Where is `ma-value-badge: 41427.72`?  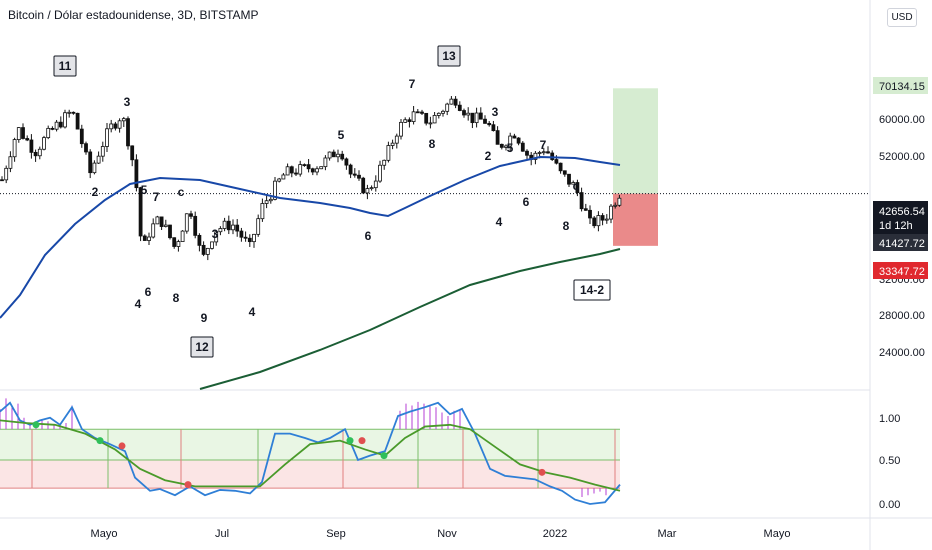
ma-value-badge: 41427.72 is located at coordinates (902, 244).